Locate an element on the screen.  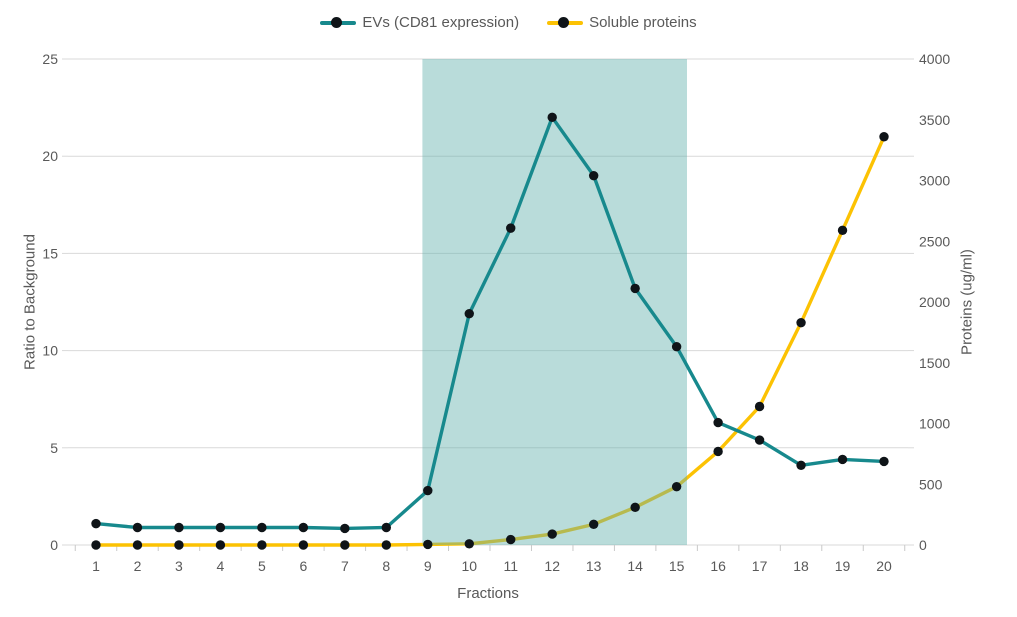
x-axis-tick-label: 16 is located at coordinates (718, 566).